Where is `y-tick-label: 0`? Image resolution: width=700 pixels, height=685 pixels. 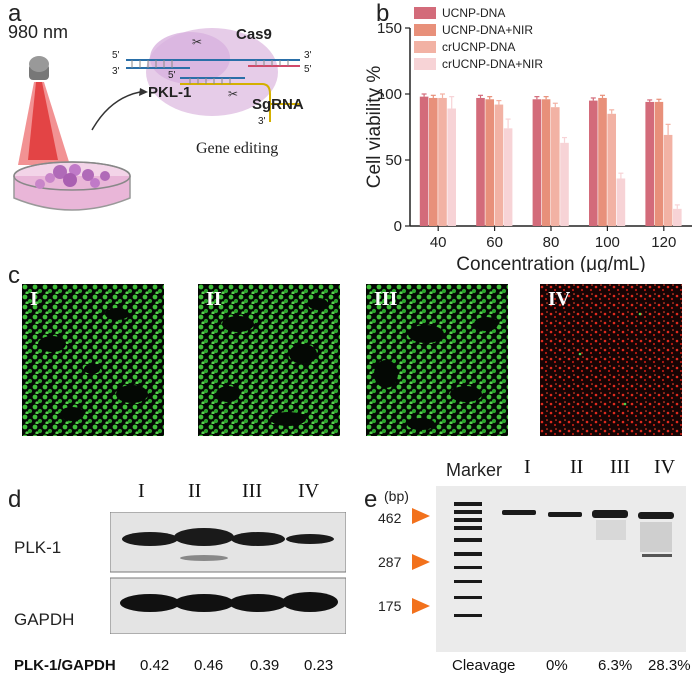 y-tick-label: 0 is located at coordinates (398, 226).